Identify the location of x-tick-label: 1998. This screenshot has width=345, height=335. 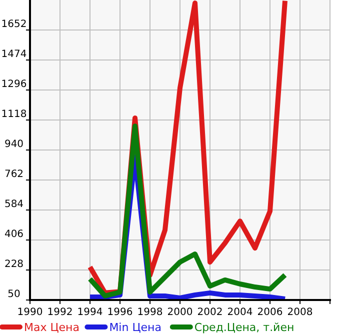
(150, 312).